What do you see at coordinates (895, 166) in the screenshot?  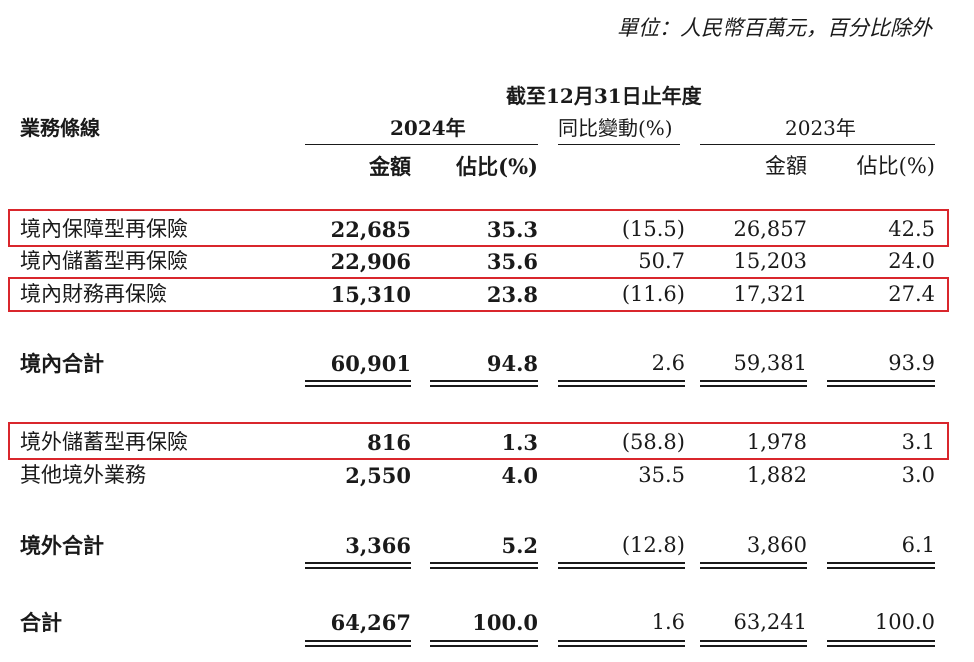 I see `share-2023-header: 佔比(%)` at bounding box center [895, 166].